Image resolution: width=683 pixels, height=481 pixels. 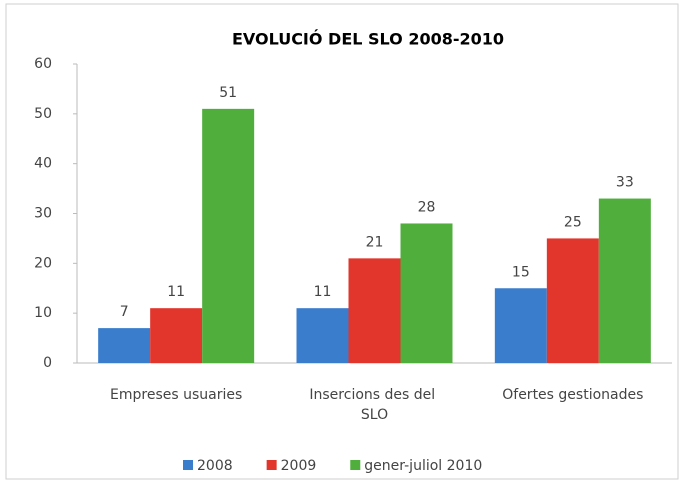 What do you see at coordinates (43, 114) in the screenshot?
I see `y-tick-label: 50` at bounding box center [43, 114].